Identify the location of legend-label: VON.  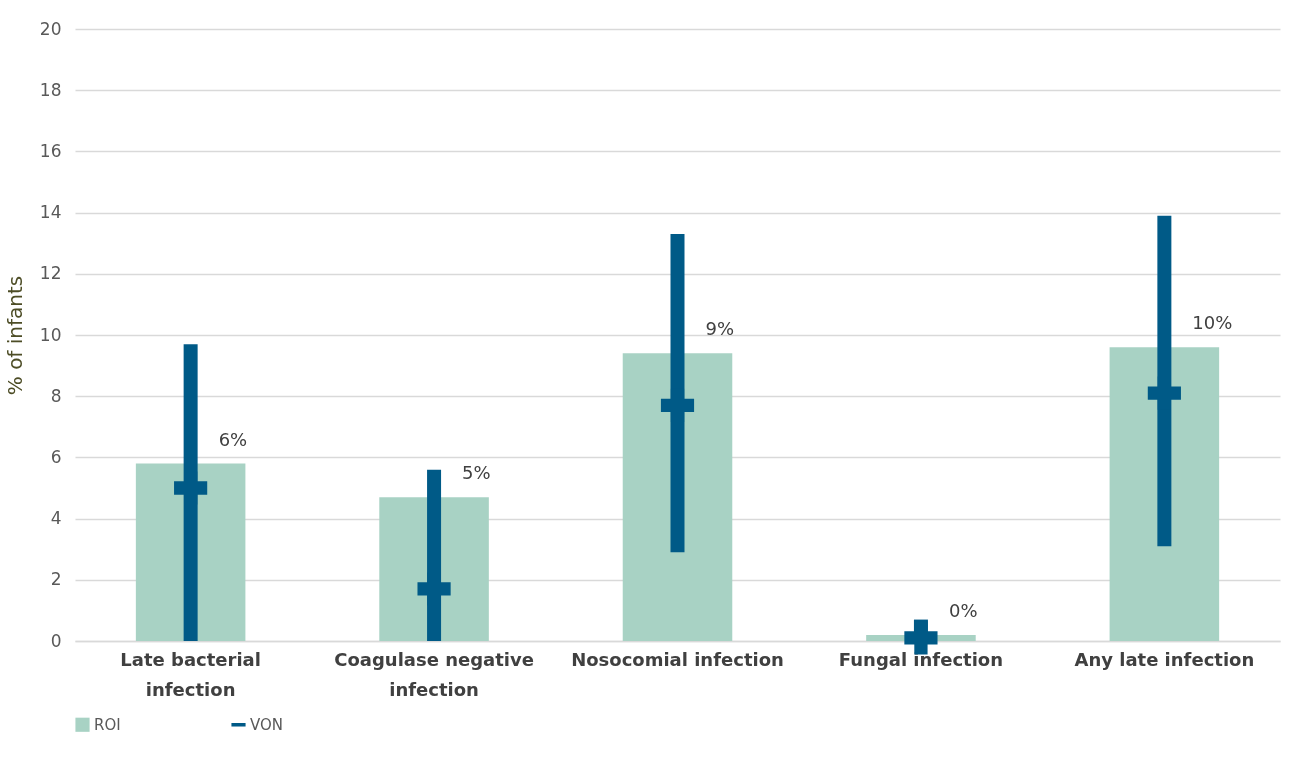
(267, 724).